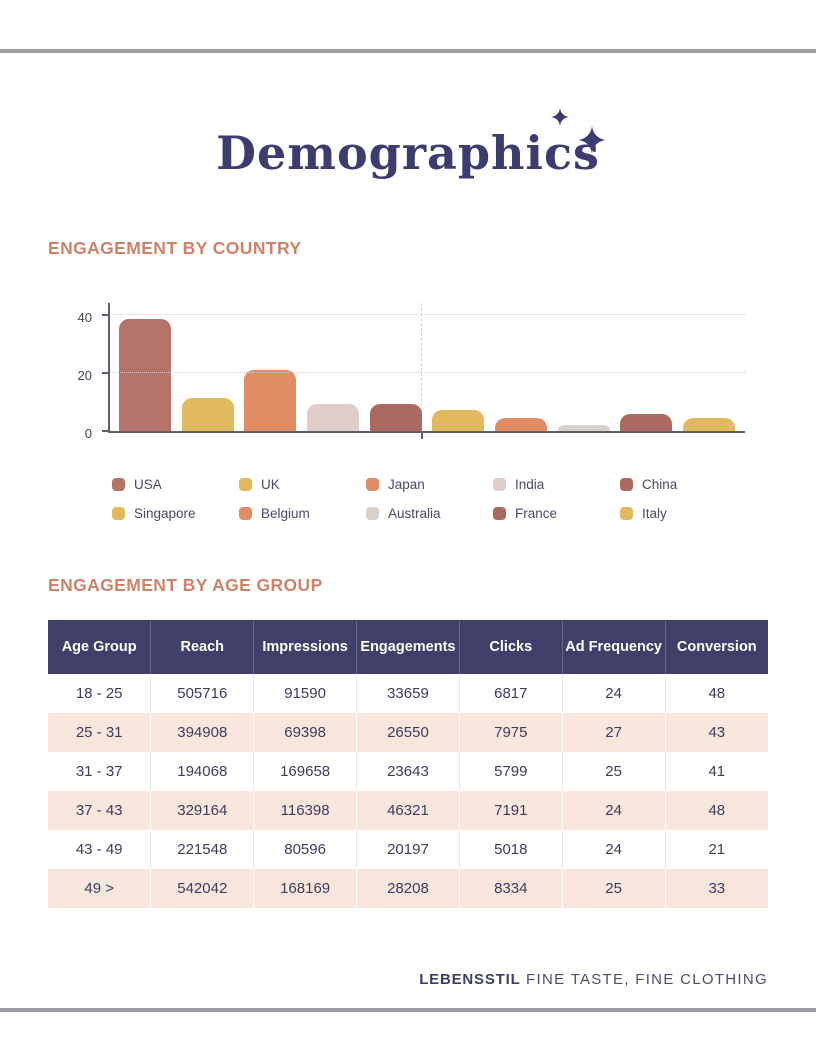  Describe the element at coordinates (406, 484) in the screenshot. I see `legend-label: Japan` at that location.